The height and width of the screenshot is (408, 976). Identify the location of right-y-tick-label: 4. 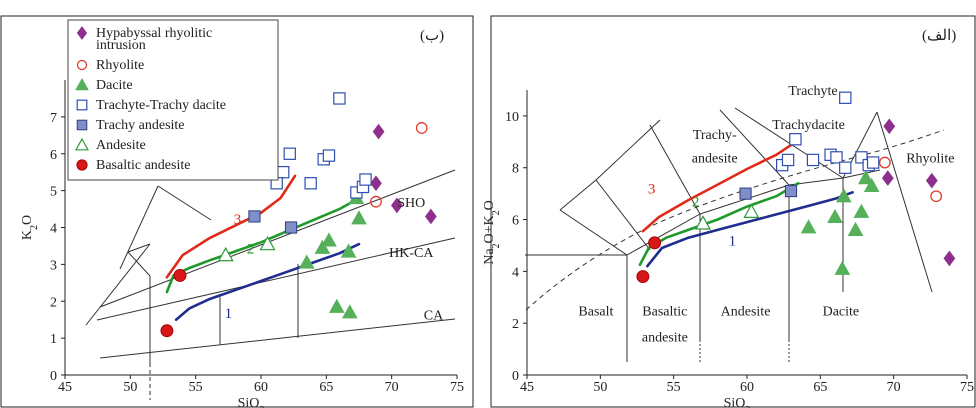
(515, 272).